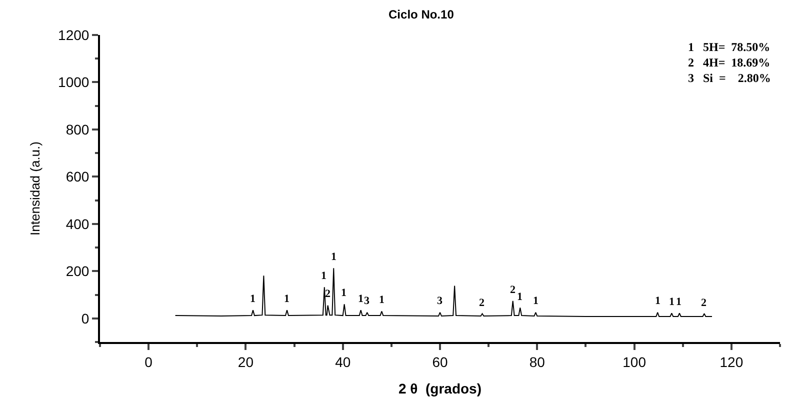 Image resolution: width=810 pixels, height=407 pixels. What do you see at coordinates (537, 362) in the screenshot?
I see `x-tick-label: 80` at bounding box center [537, 362].